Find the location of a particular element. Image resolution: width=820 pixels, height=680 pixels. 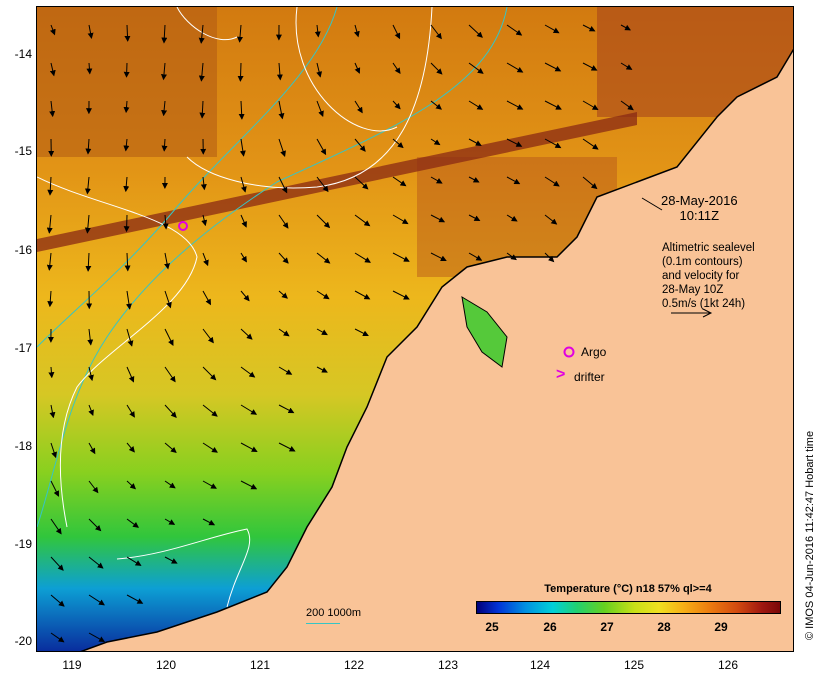

altimetry-line: 0.5m/s (1kt 24h) is located at coordinates (704, 304).